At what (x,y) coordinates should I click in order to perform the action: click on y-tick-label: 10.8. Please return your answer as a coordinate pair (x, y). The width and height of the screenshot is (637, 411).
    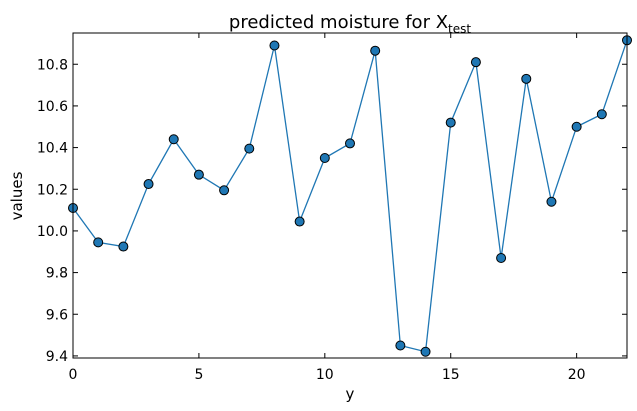
    Looking at the image, I should click on (52, 65).